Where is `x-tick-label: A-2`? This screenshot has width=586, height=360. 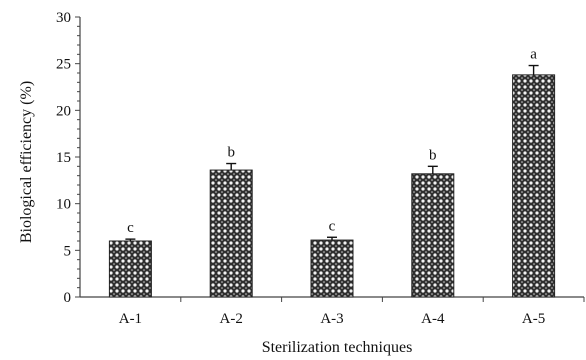 x-tick-label: A-2 is located at coordinates (231, 319).